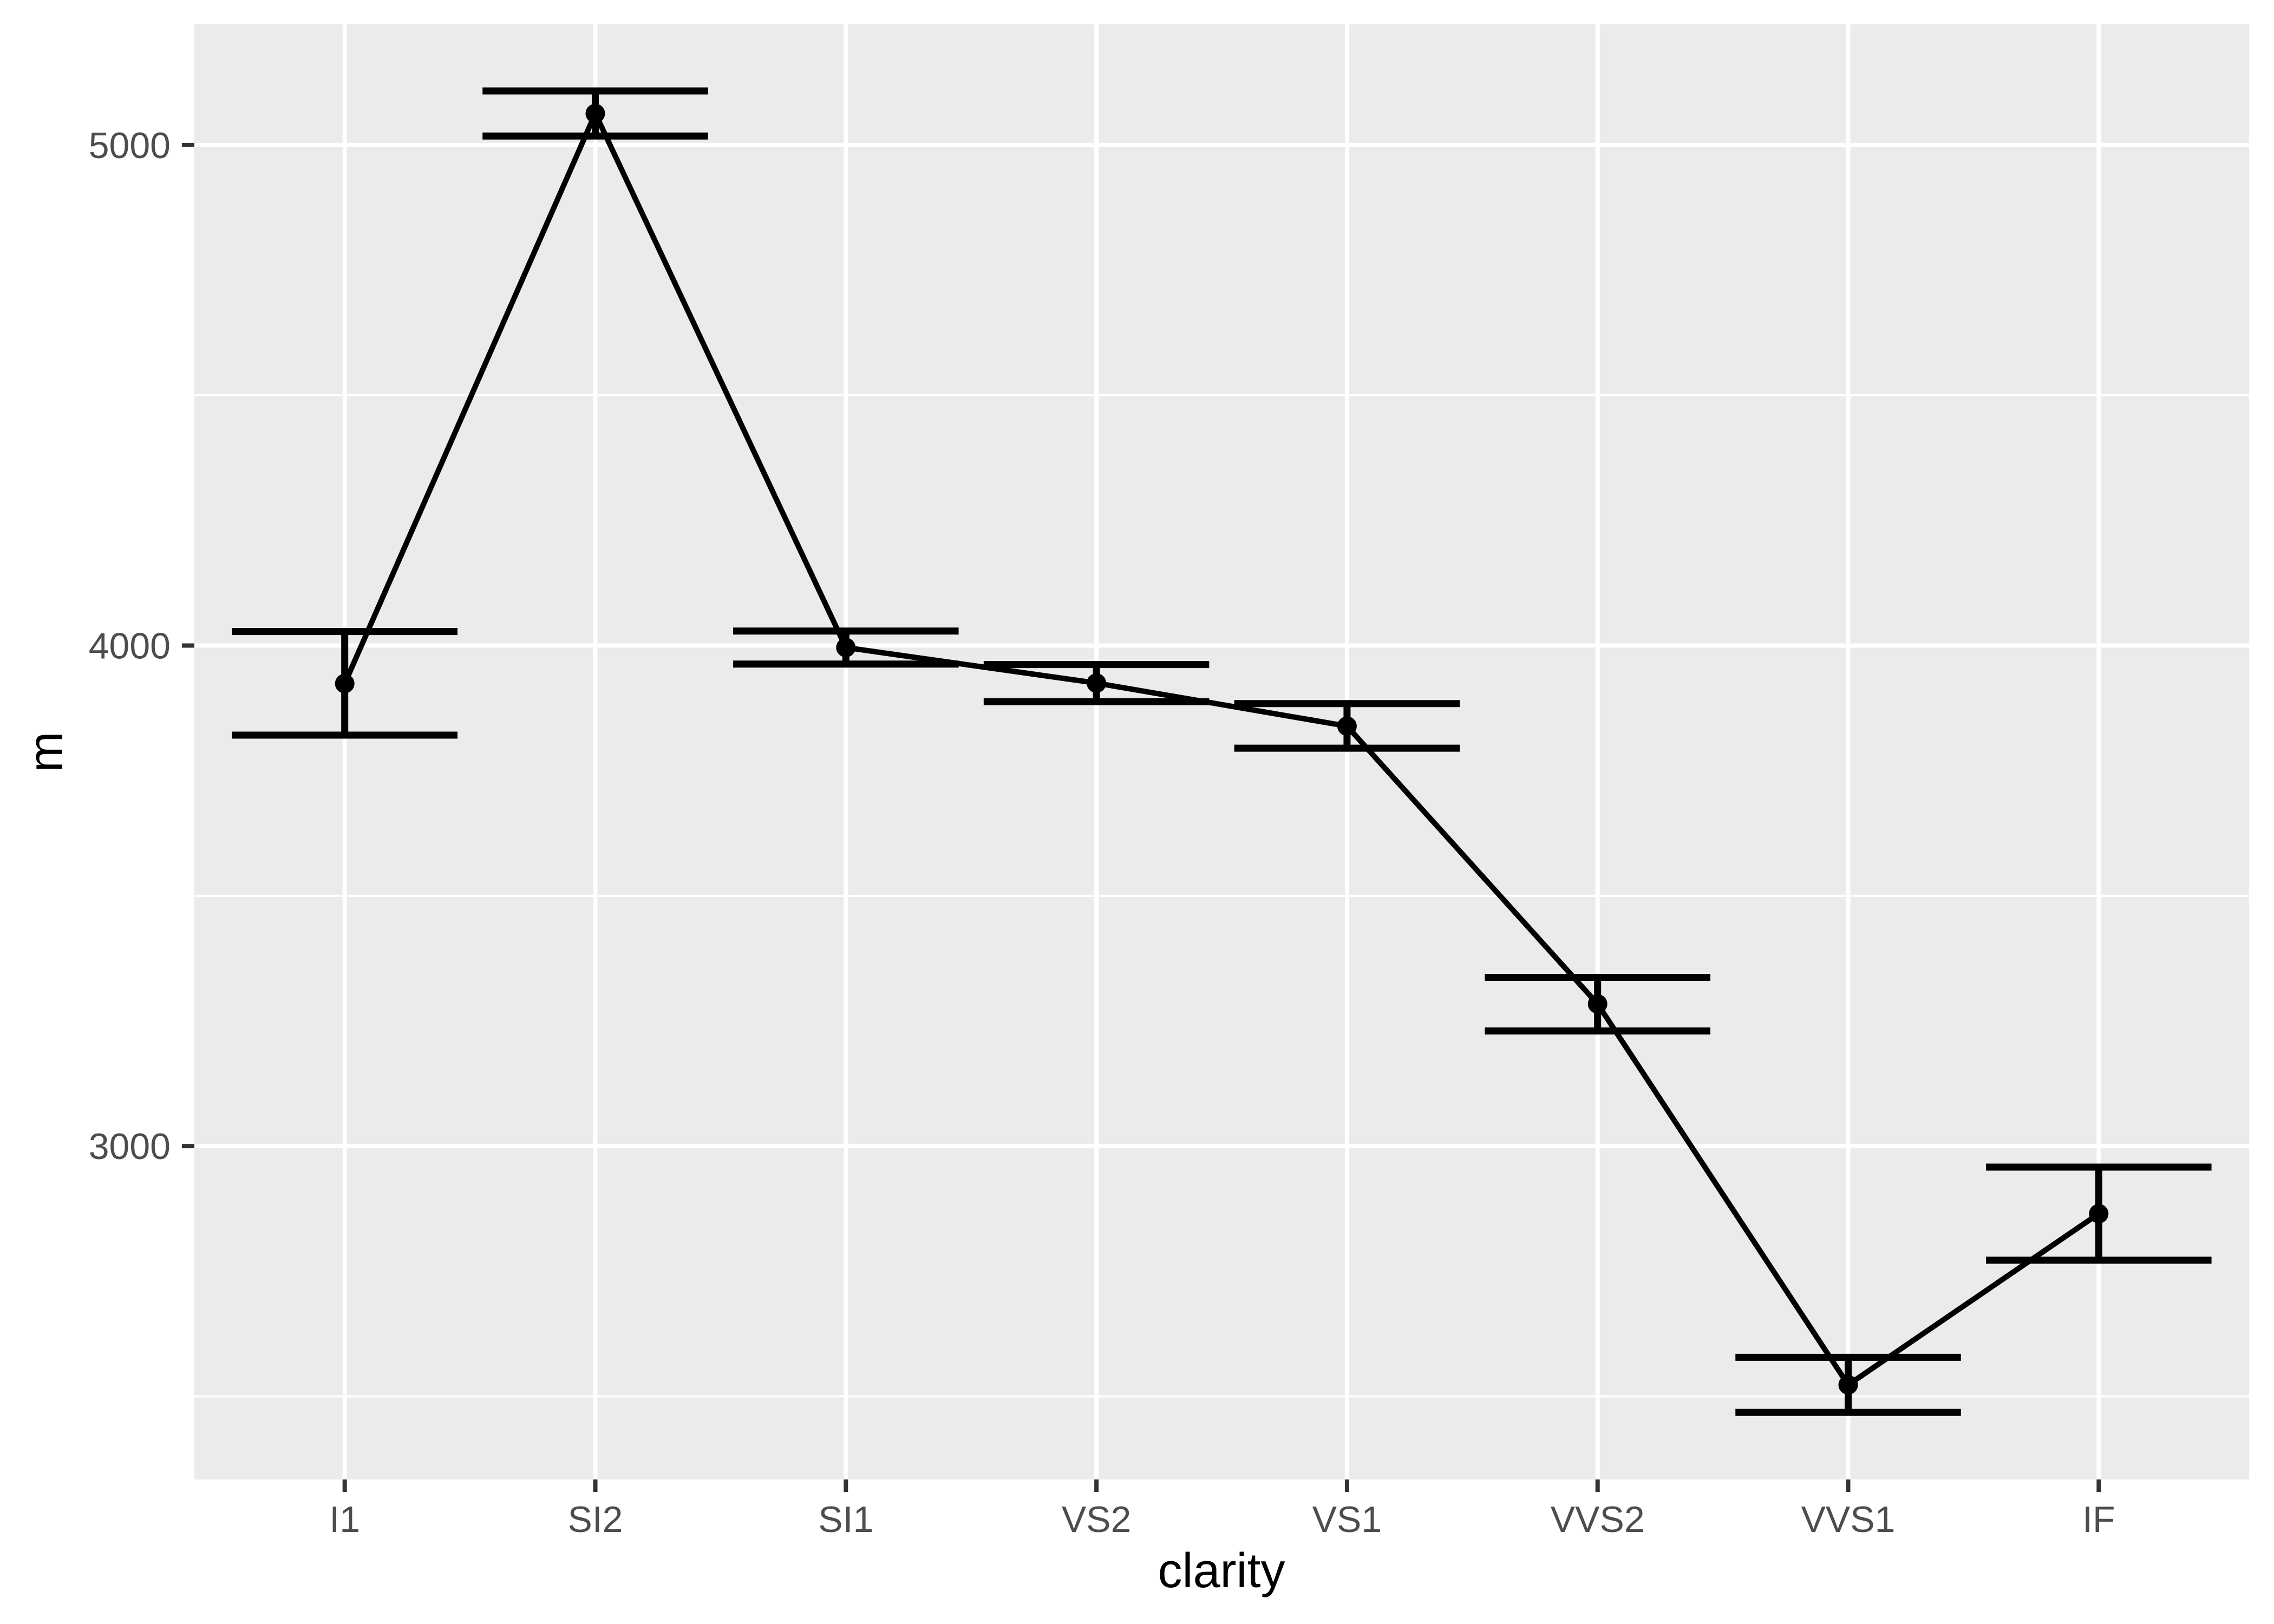 The height and width of the screenshot is (1624, 2274). What do you see at coordinates (1598, 1519) in the screenshot?
I see `x-tick-label-VVS2: VVS2` at bounding box center [1598, 1519].